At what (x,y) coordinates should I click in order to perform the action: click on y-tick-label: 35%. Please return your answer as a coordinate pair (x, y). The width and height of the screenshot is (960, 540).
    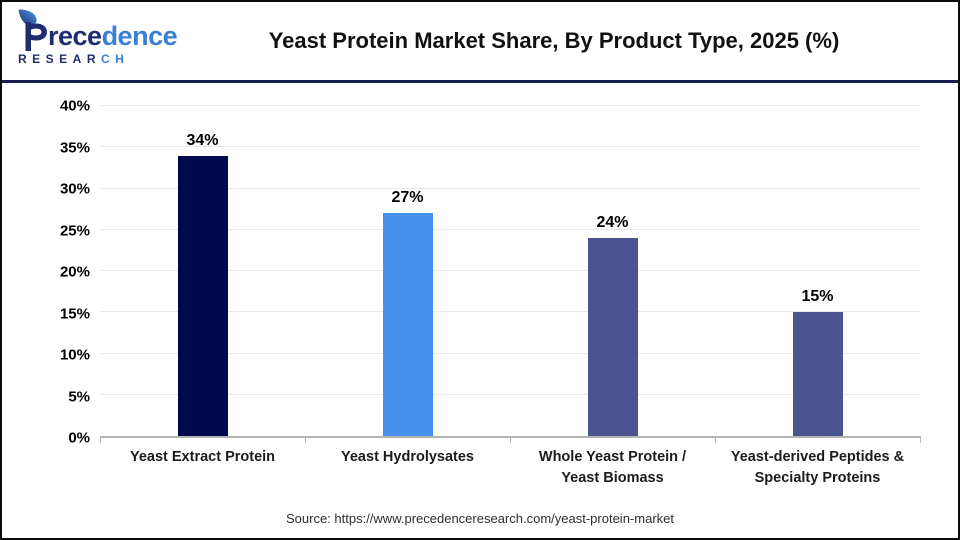
    Looking at the image, I should click on (74, 147).